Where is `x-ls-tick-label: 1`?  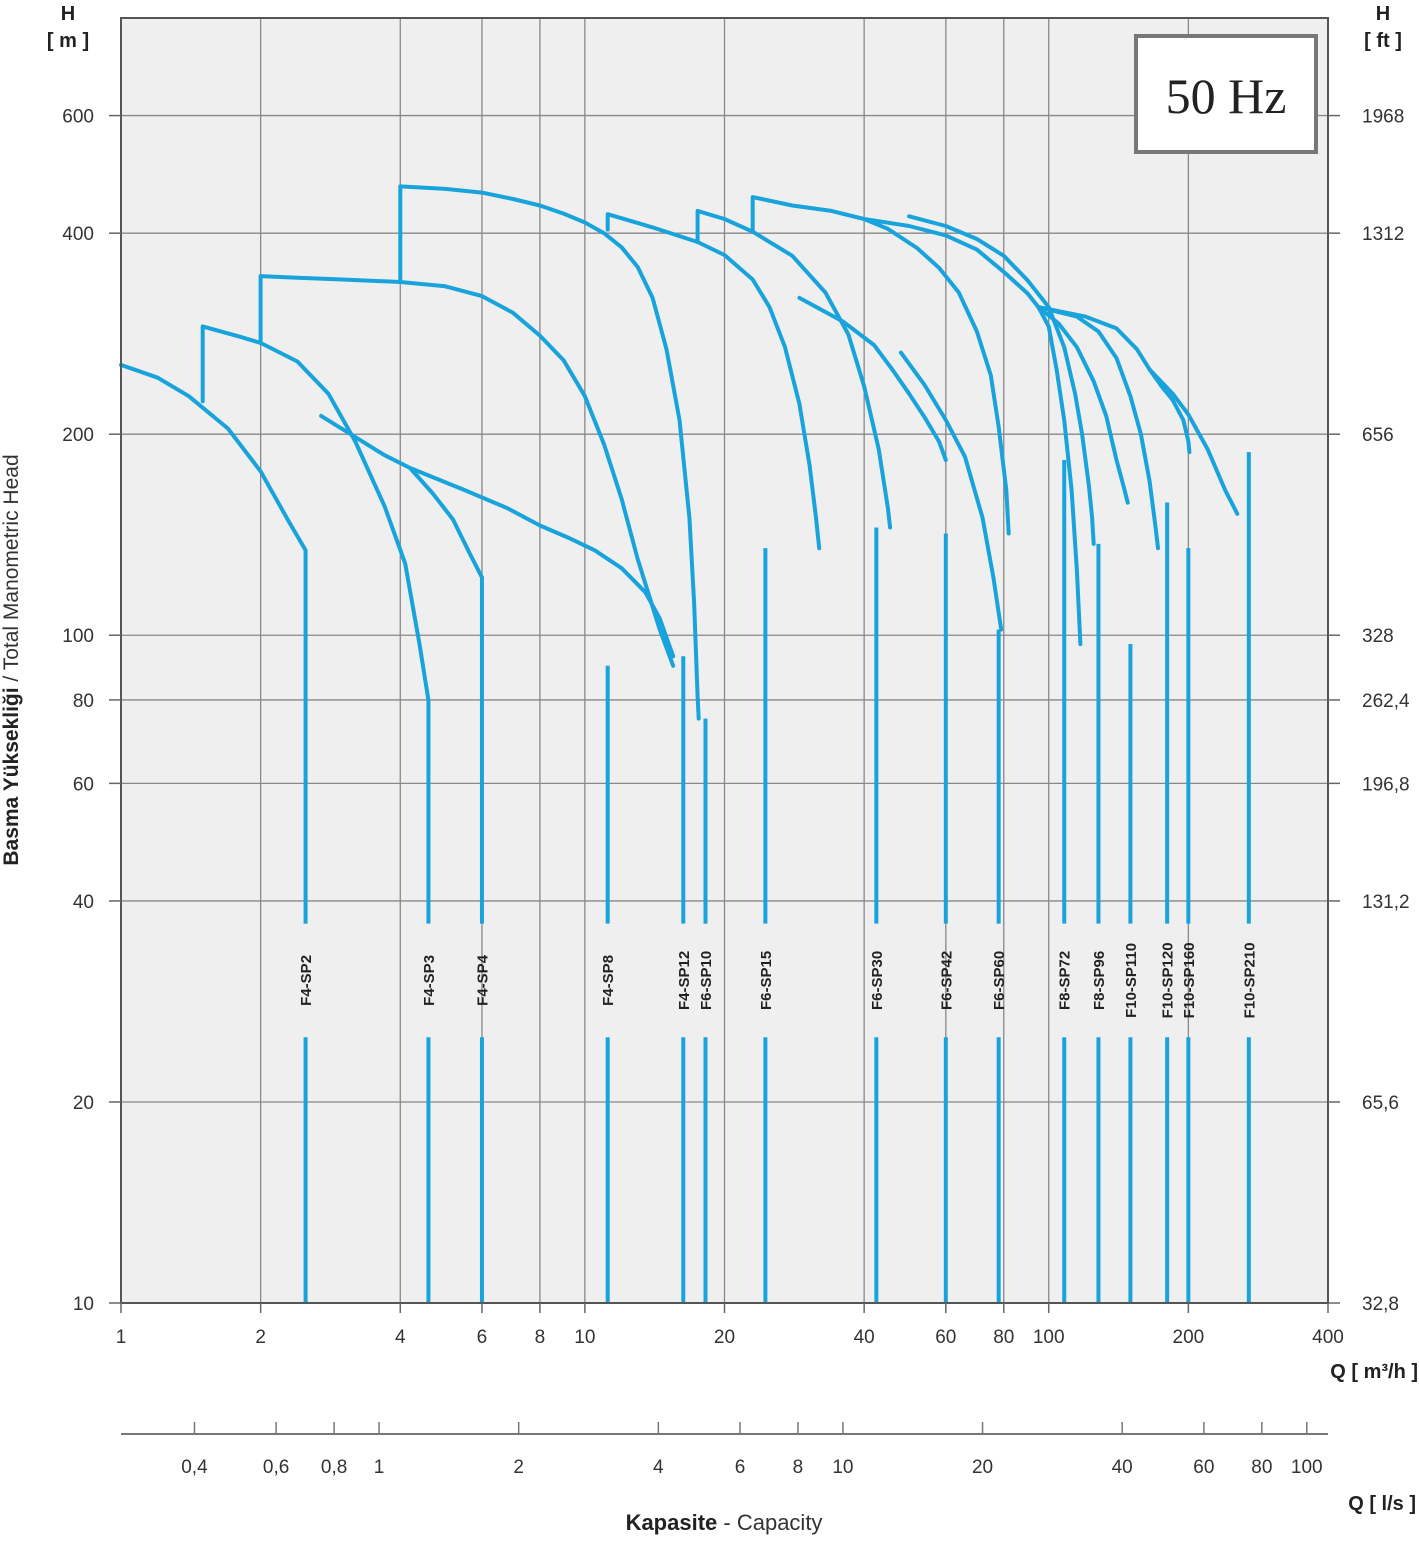 x-ls-tick-label: 1 is located at coordinates (379, 1467).